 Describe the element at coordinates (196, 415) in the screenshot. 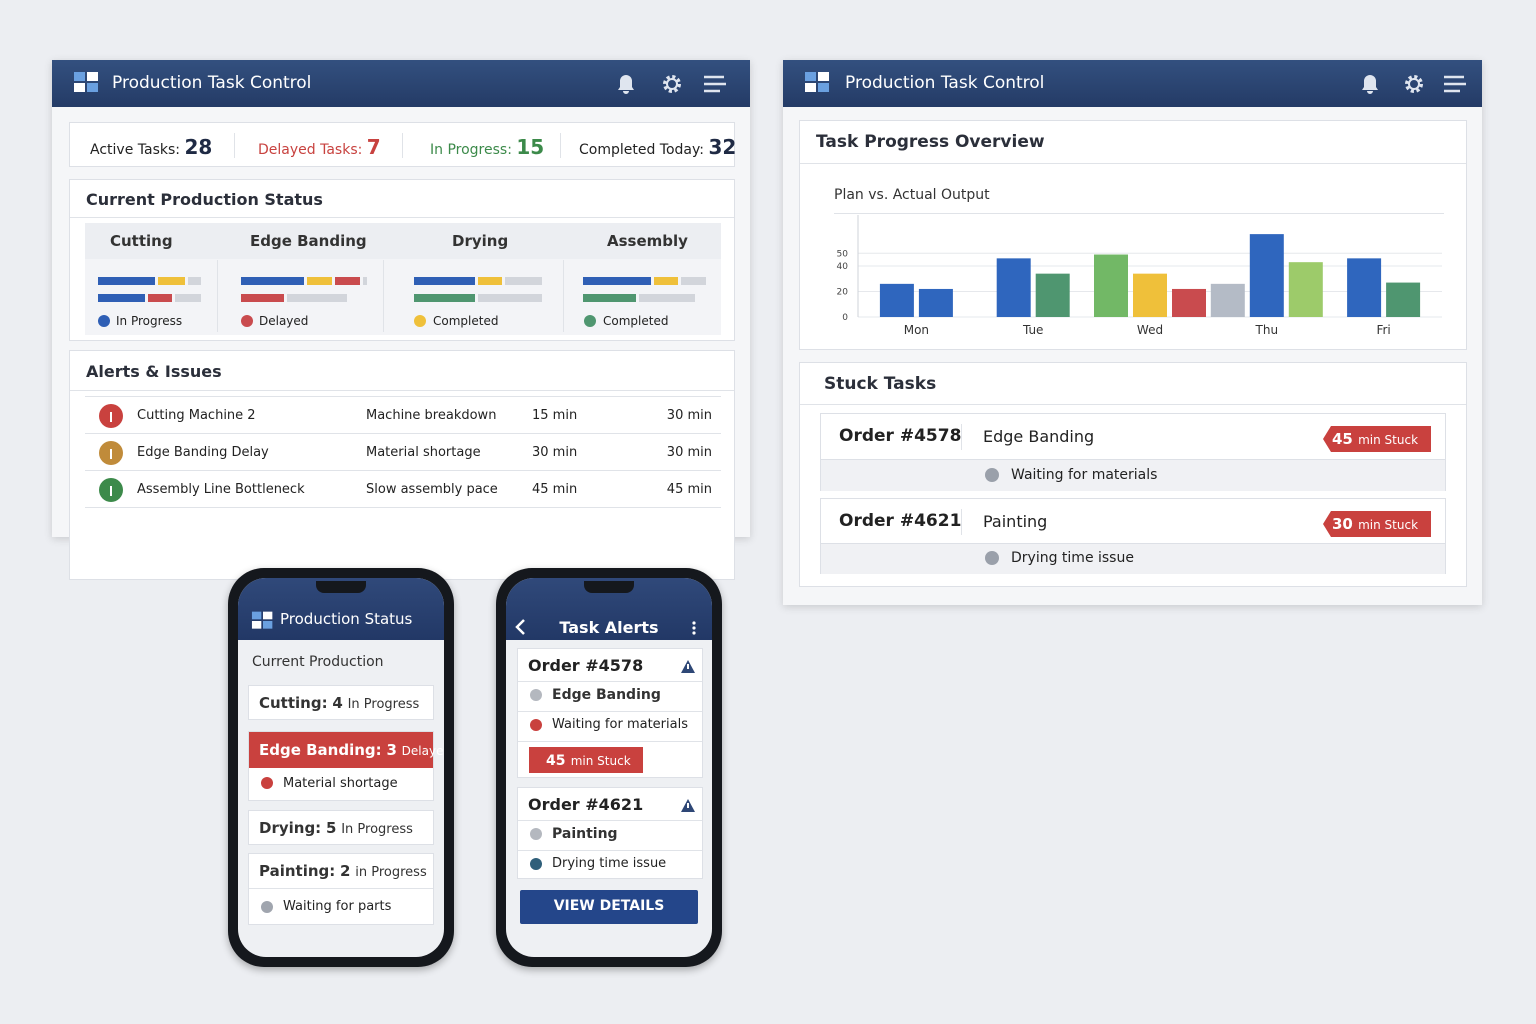

I see `alert-cell: Cutting Machine 2` at that location.